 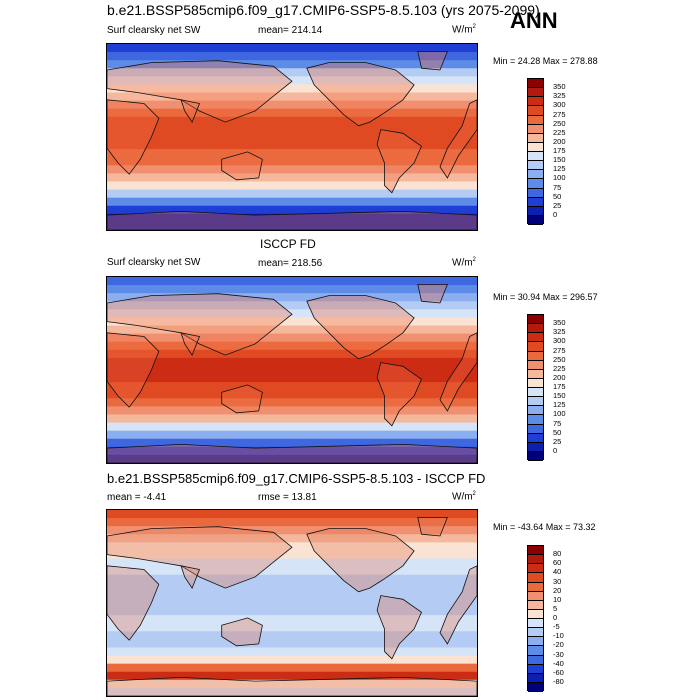 What do you see at coordinates (534, 20) in the screenshot?
I see `season-label: ANN` at bounding box center [534, 20].